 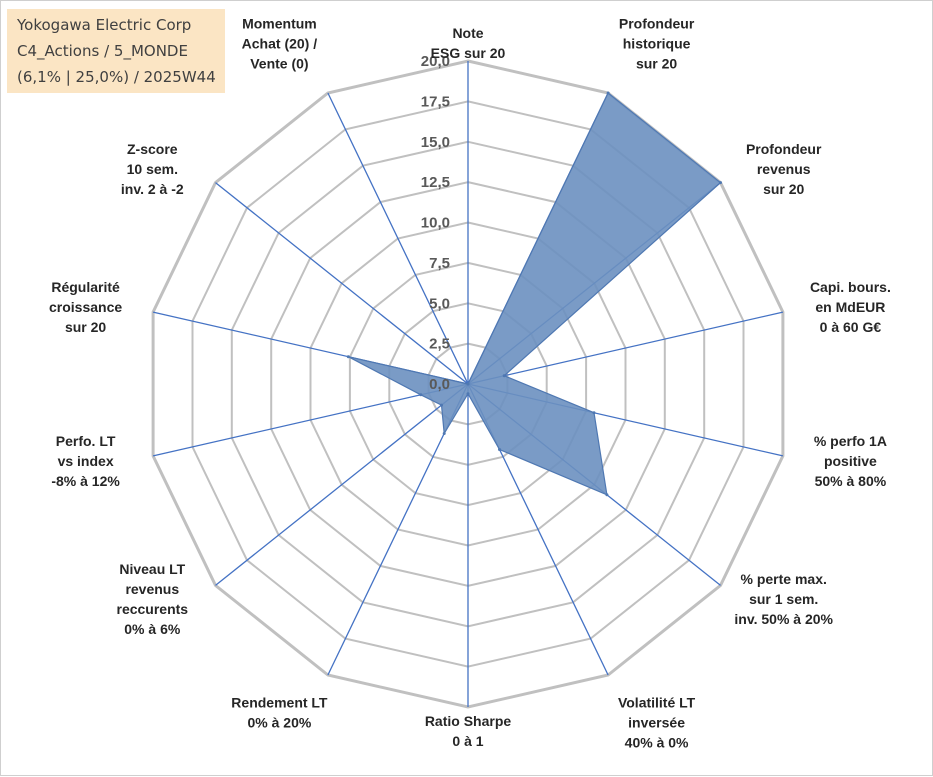 I want to click on axis-label-line: ESG sur 20, so click(x=468, y=53).